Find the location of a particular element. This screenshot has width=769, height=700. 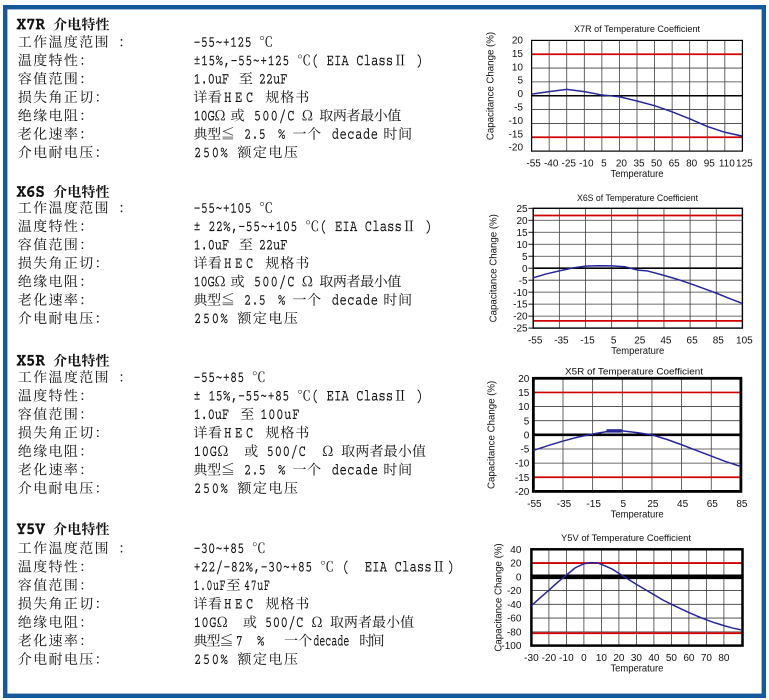

svg-text: -60 is located at coordinates (514, 619).